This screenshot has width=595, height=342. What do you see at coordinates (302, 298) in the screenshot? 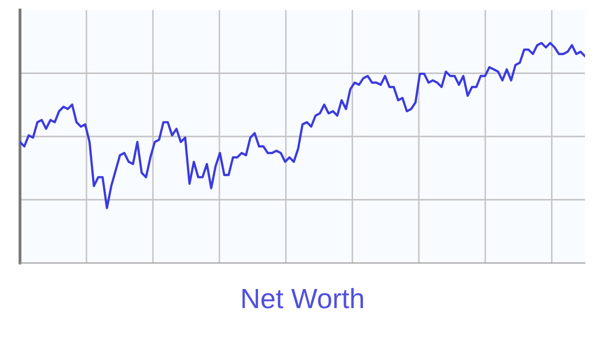
I see `x-axis-title: Net Worth` at bounding box center [302, 298].